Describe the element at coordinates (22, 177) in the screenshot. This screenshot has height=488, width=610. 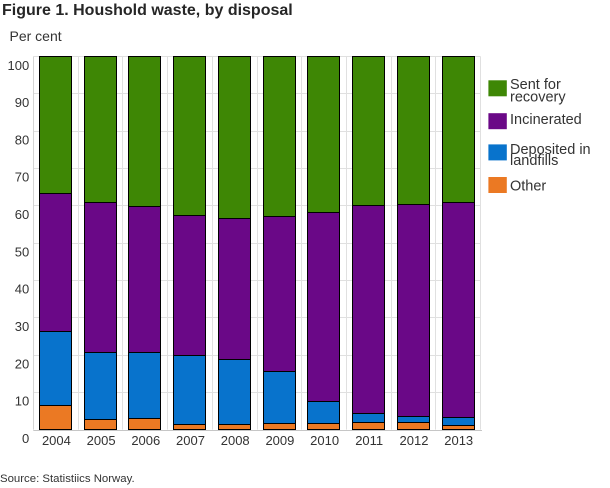
I see `svg-text: 70` at that location.